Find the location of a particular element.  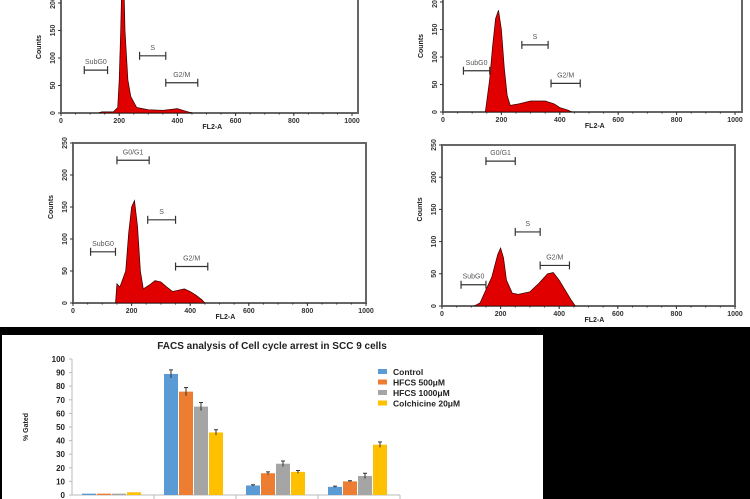

bar-y-tick-label: 40 is located at coordinates (60, 441).